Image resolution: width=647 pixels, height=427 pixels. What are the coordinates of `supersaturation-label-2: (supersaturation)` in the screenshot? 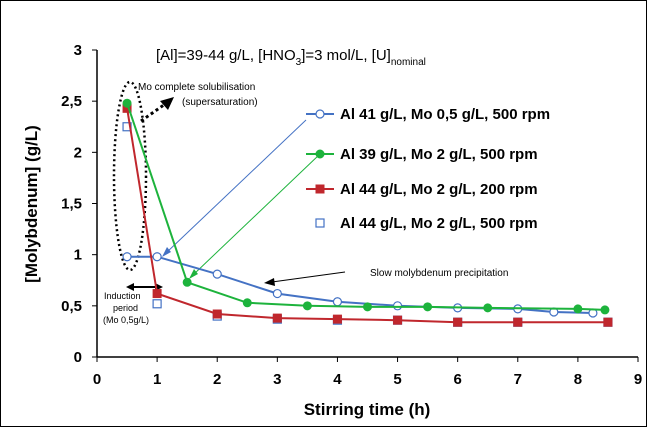 It's located at (220, 102).